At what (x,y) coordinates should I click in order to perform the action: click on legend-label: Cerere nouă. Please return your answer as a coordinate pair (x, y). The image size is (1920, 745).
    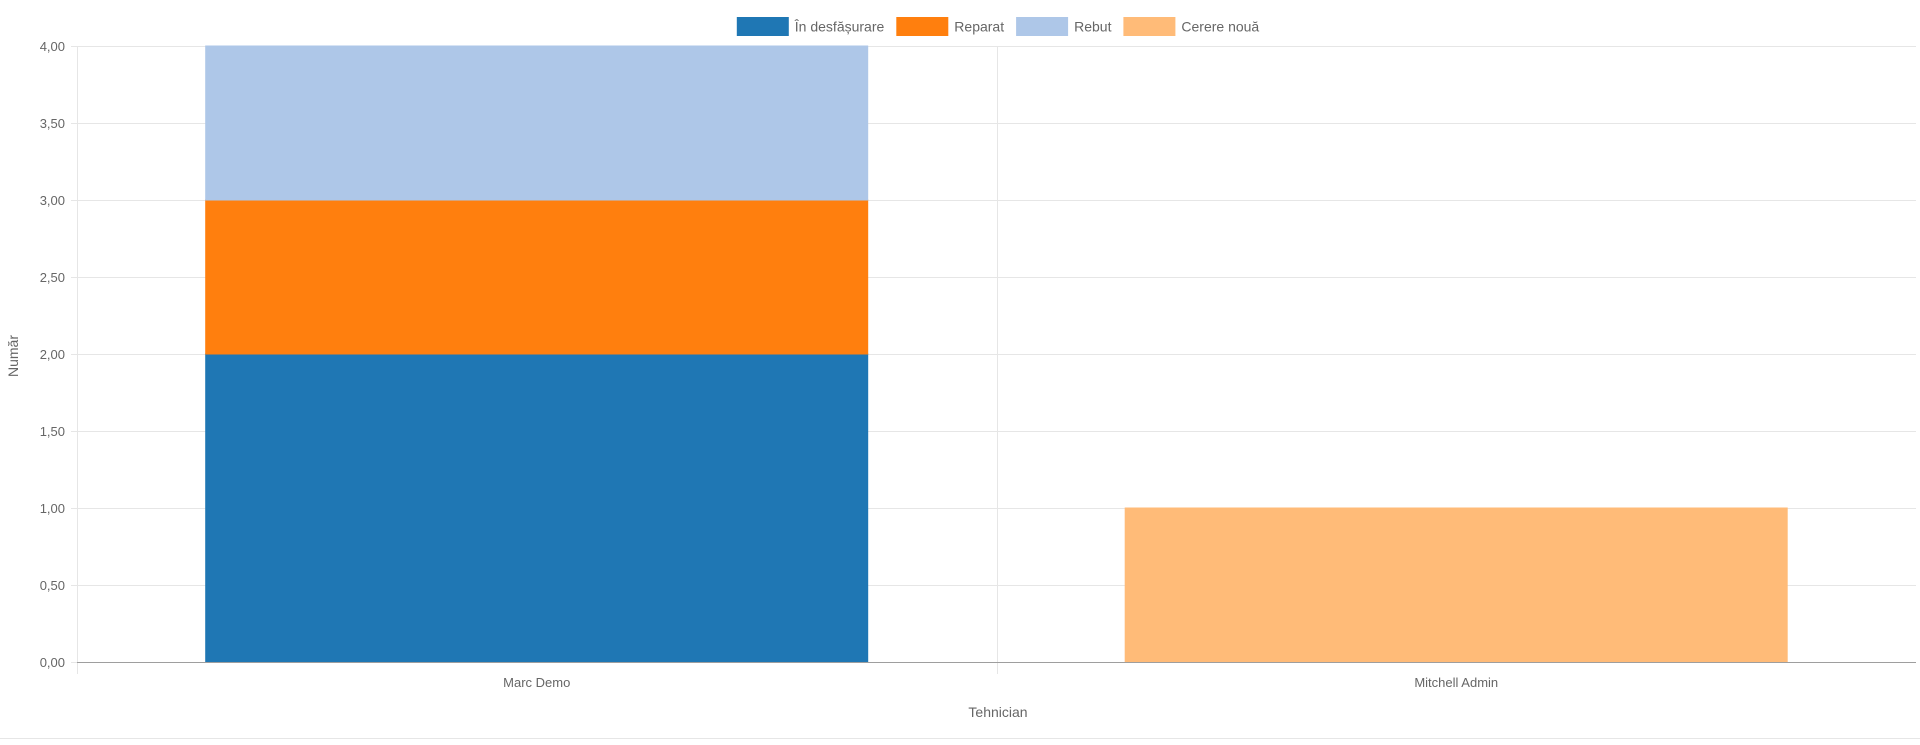
    Looking at the image, I should click on (1220, 27).